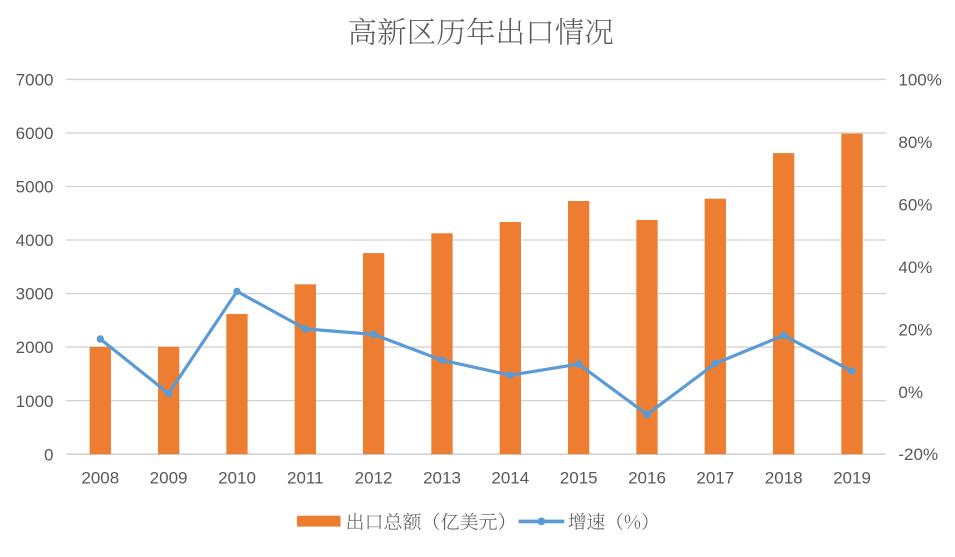 This screenshot has height=557, width=955. What do you see at coordinates (442, 477) in the screenshot?
I see `svg-text: 2013` at bounding box center [442, 477].